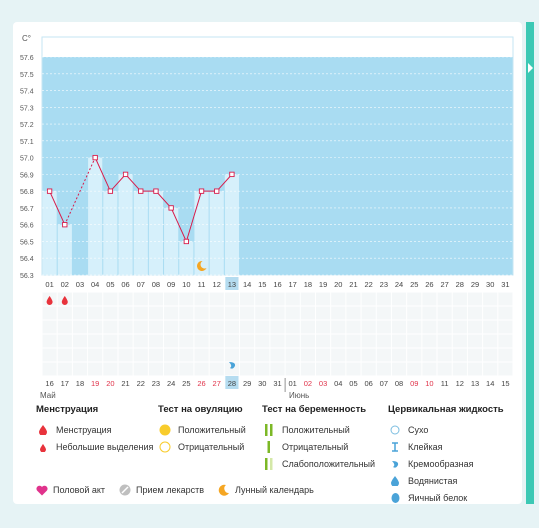 Image resolution: width=539 pixels, height=528 pixels. I want to click on creamy-fluid-icon, so click(232, 365).